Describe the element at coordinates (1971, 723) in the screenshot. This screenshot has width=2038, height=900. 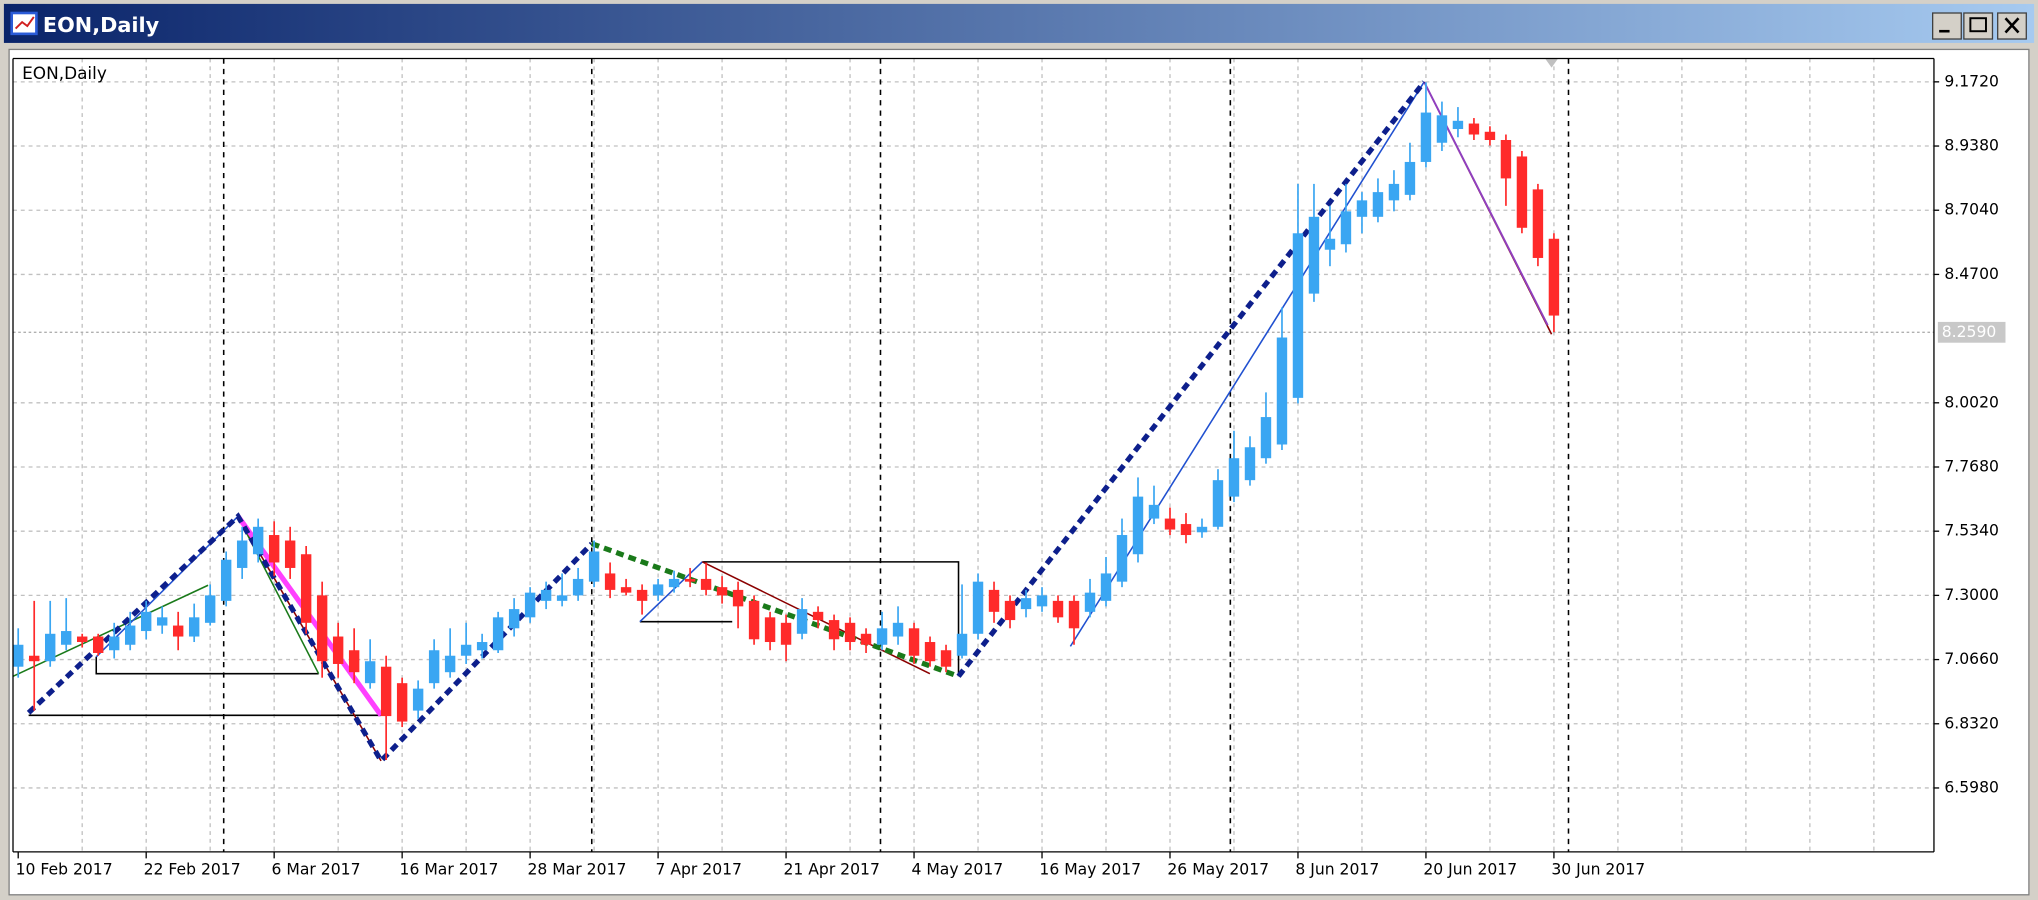
I see `y-tick-label: 6.8320` at that location.